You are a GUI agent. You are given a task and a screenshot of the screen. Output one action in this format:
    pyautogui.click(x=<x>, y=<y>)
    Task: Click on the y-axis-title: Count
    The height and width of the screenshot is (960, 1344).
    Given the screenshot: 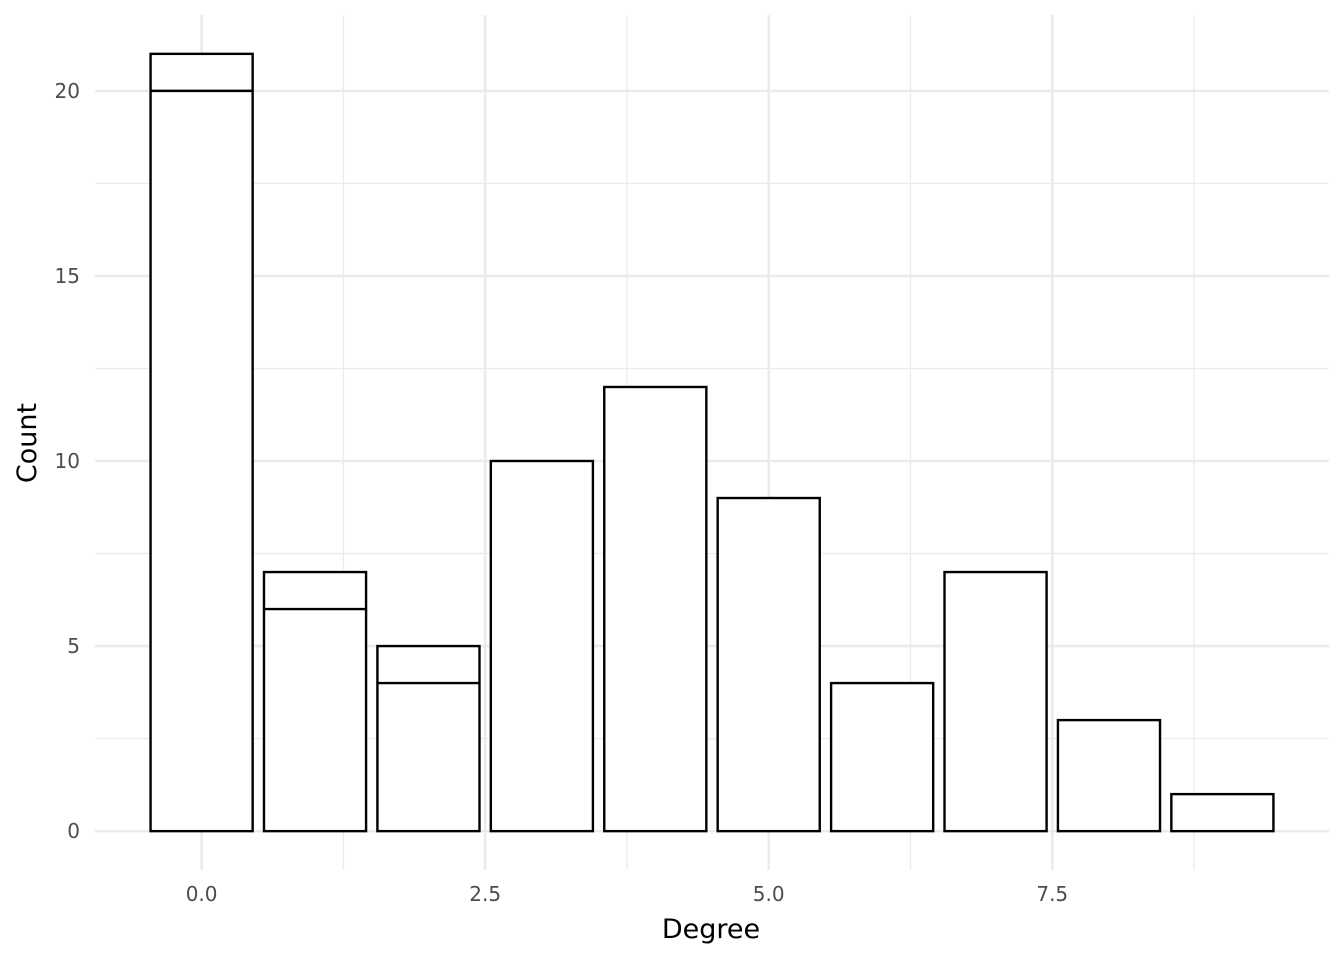 What is the action you would take?
    pyautogui.click(x=27, y=443)
    